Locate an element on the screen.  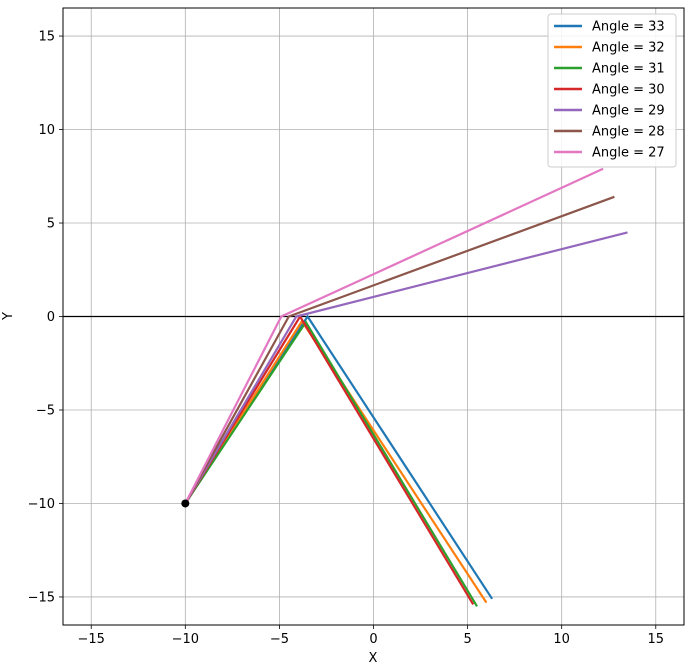
x-axis-label: X is located at coordinates (373, 658).